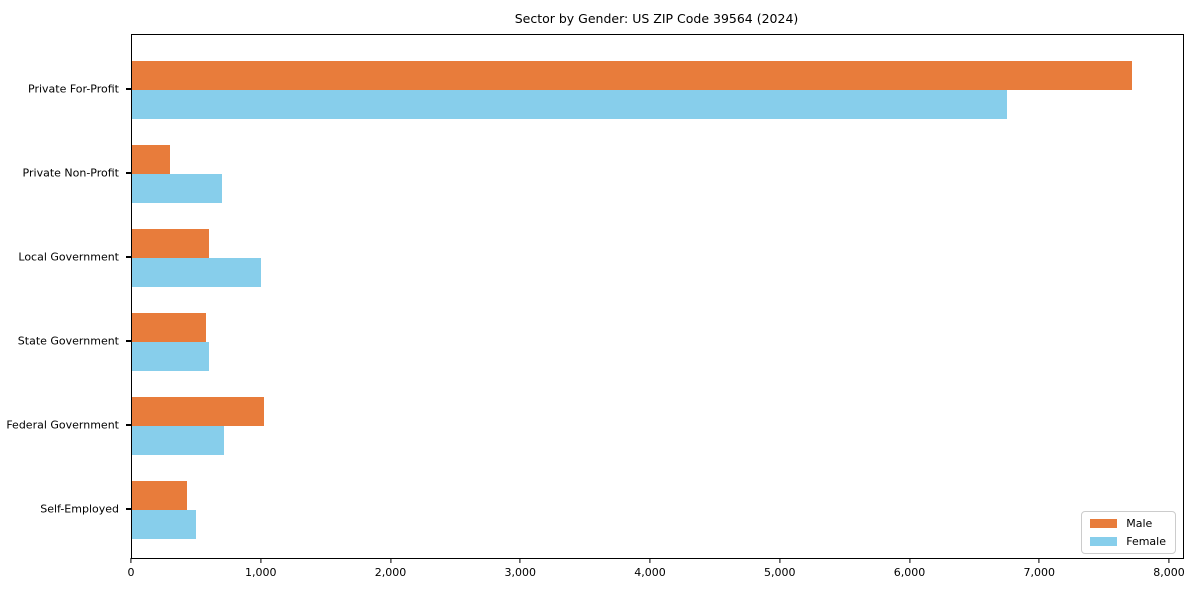  I want to click on x-axis-tick-label: 6,000, so click(909, 572).